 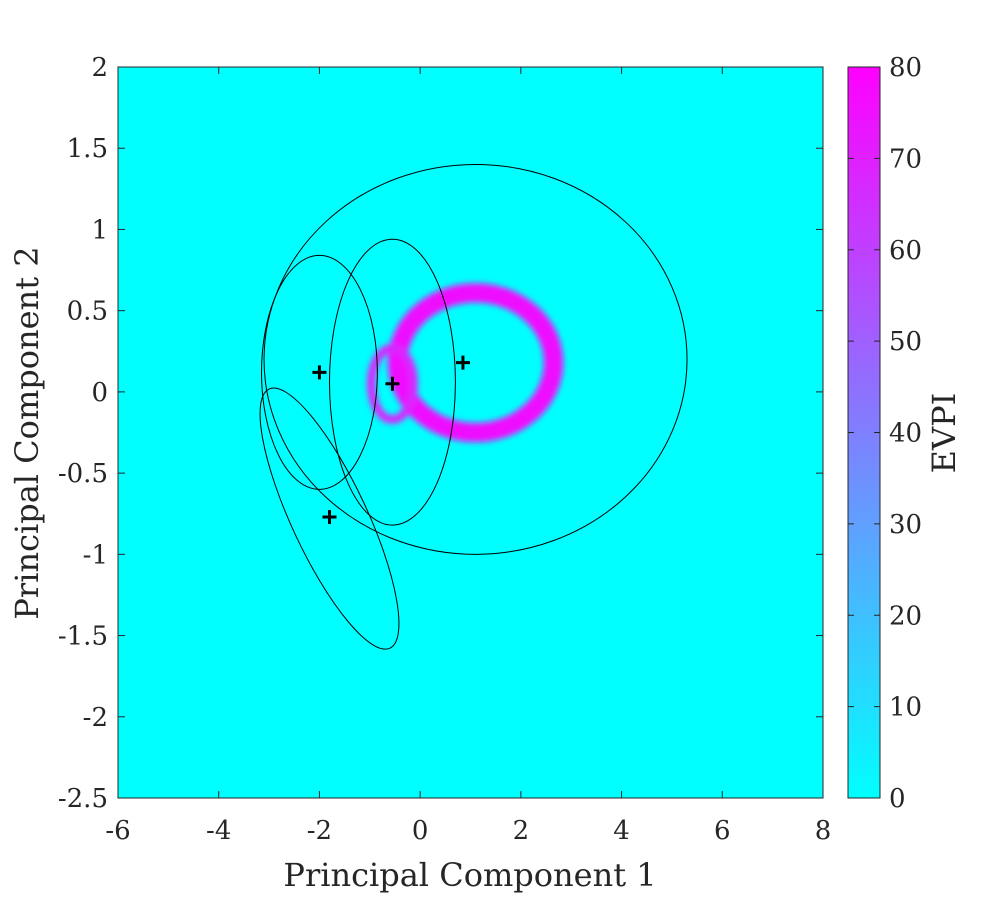 I want to click on y-tick-label: -1.5, so click(x=83, y=637).